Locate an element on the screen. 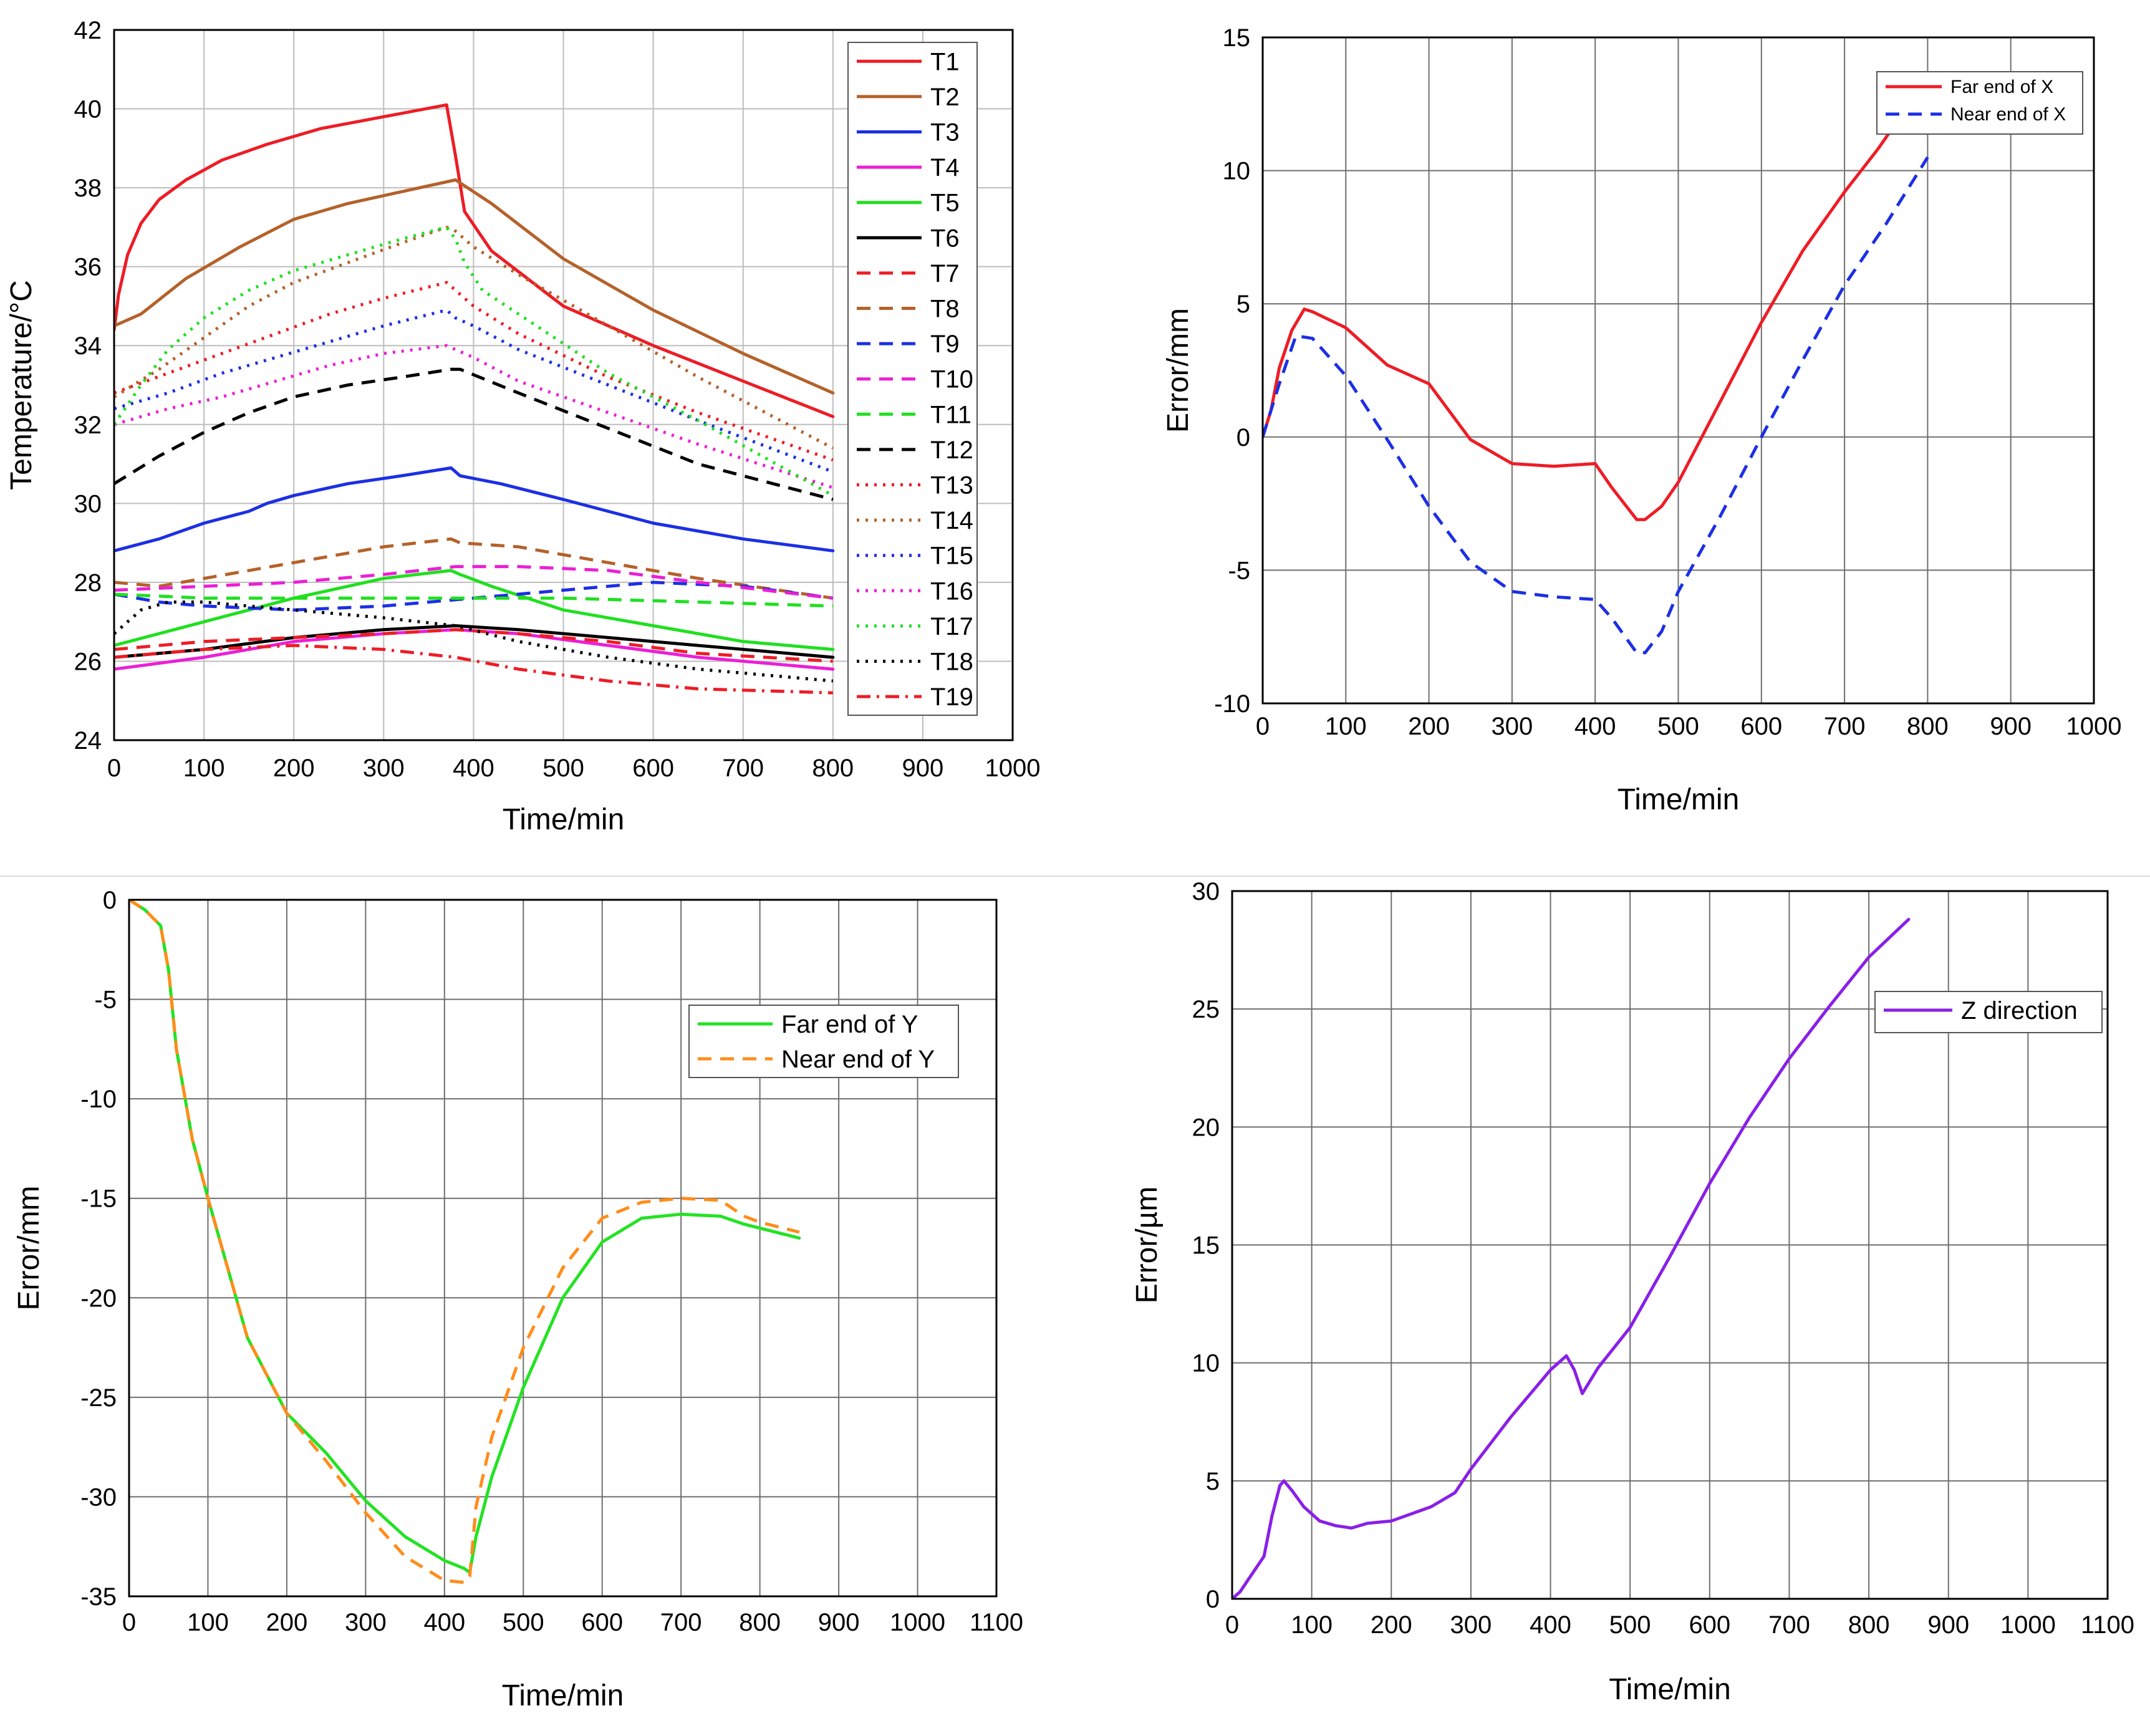  legend-label: T10 is located at coordinates (951, 379).